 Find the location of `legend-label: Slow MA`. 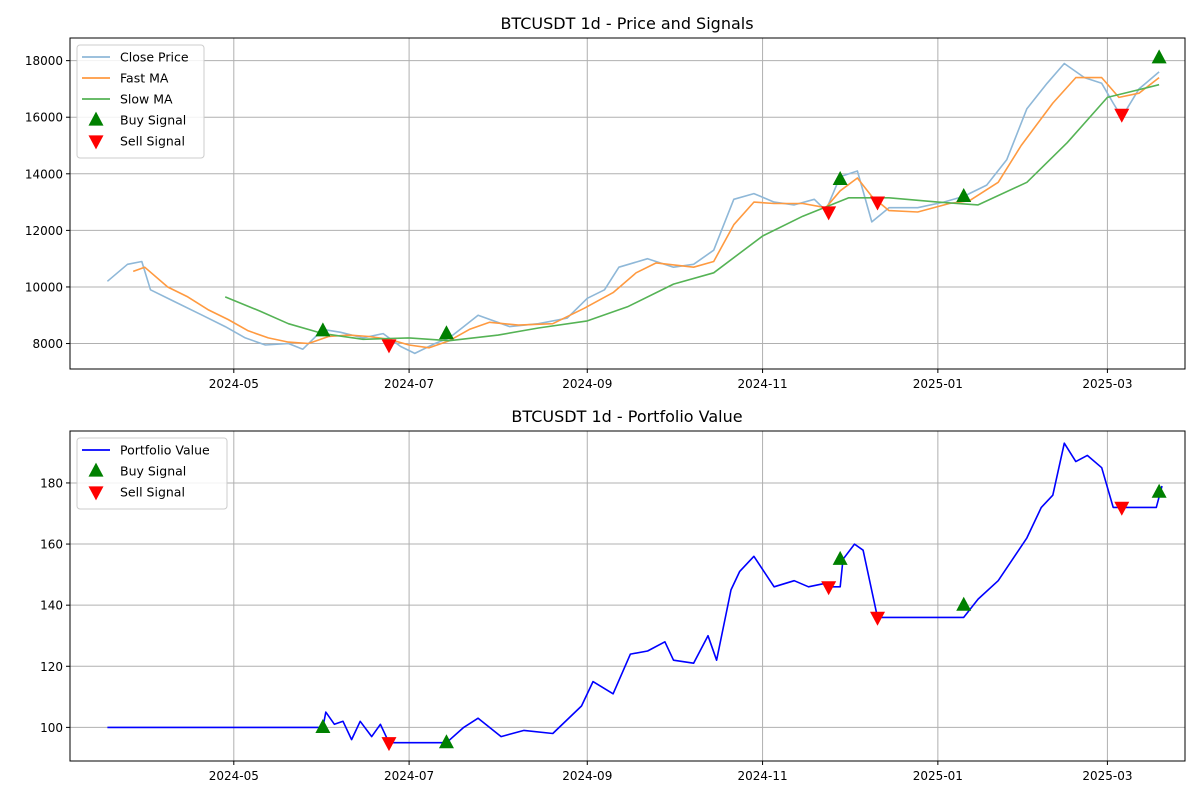

legend-label: Slow MA is located at coordinates (146, 99).